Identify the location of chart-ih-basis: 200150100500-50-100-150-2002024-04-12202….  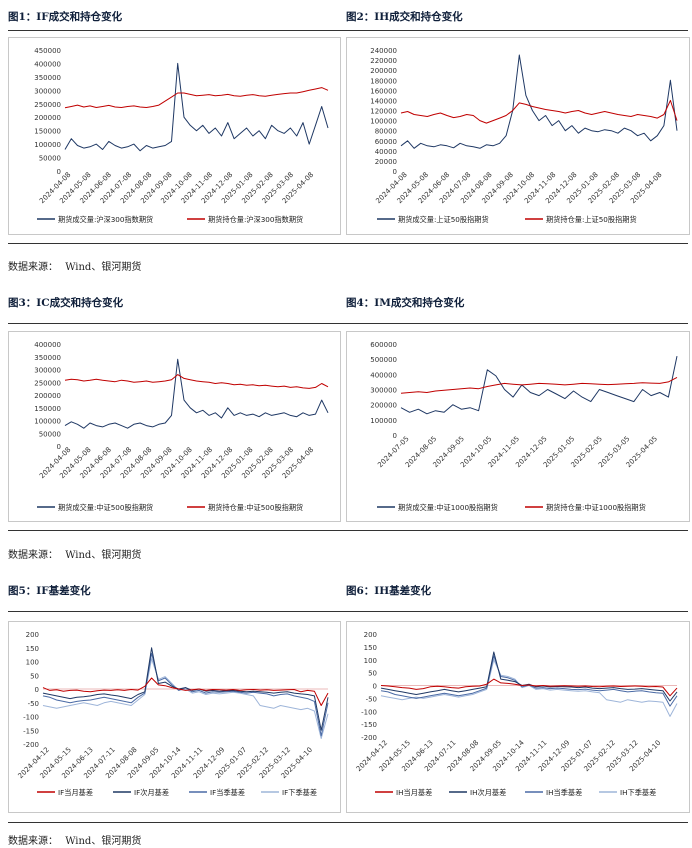
(516, 714).